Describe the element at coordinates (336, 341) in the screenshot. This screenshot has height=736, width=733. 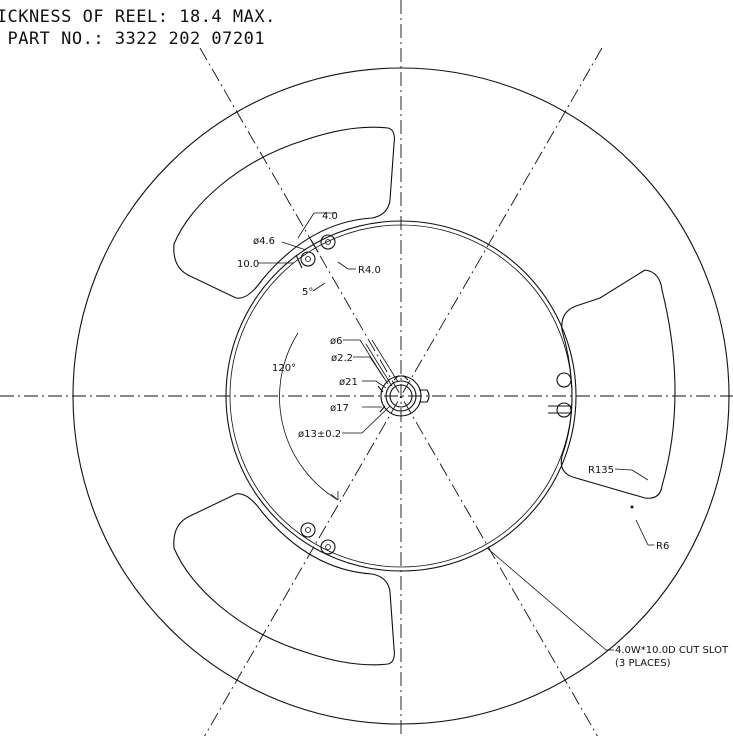
I see `label-dia-6: ø6` at that location.